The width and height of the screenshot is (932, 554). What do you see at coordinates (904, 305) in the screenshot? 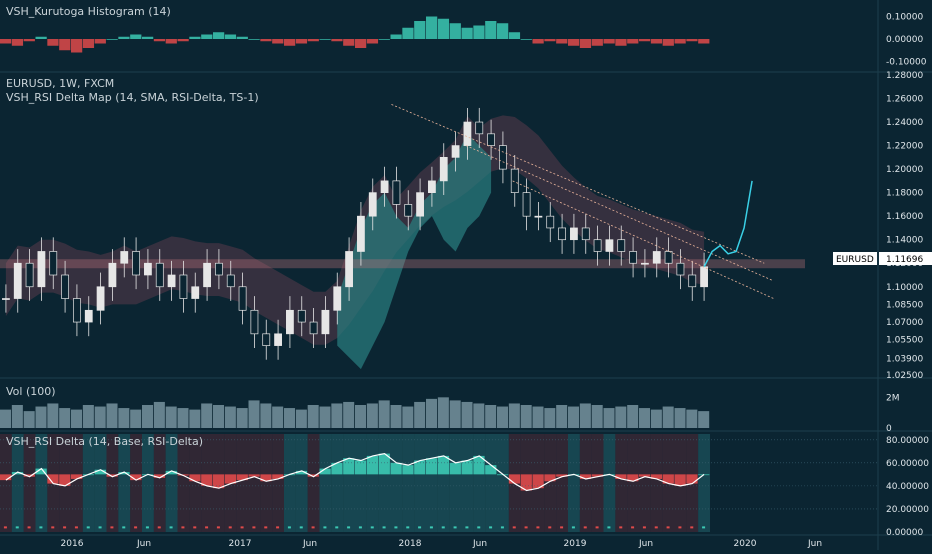
I see `price-tick-label: 1.08500` at bounding box center [904, 305].